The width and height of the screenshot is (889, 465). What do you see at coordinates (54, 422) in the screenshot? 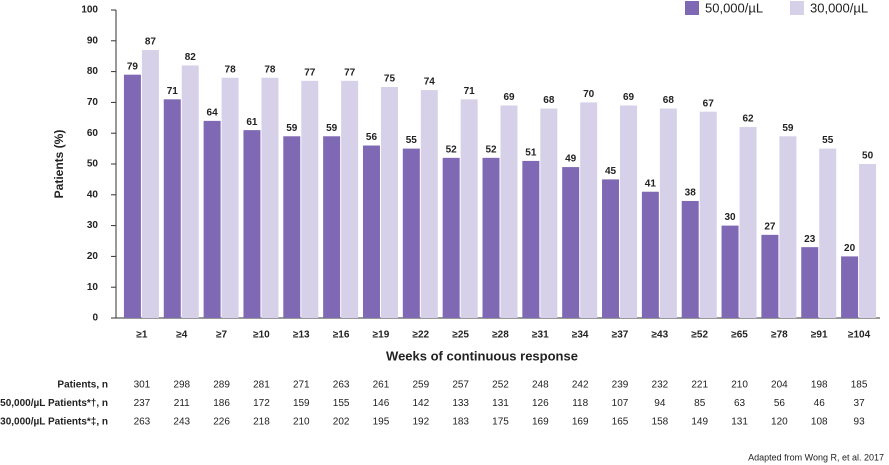
I see `table-row-label: 30,000/µL Patients*‡, n` at bounding box center [54, 422].